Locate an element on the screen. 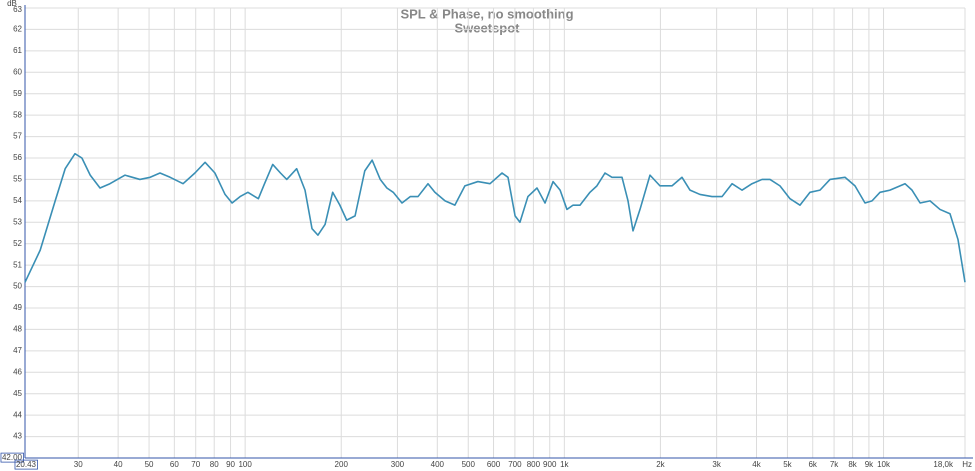  y-tick-label: 53 is located at coordinates (17, 221).